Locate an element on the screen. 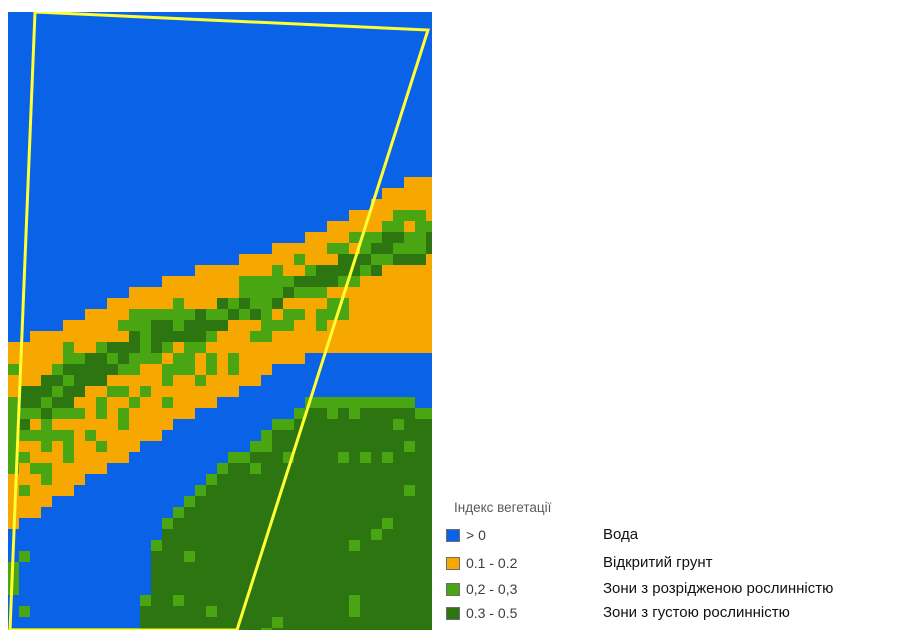  legend-label: Зони з густою рослинністю is located at coordinates (696, 612).